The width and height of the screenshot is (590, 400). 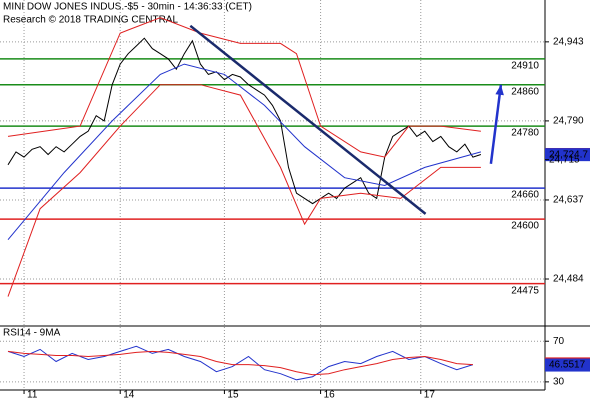 What do you see at coordinates (525, 195) in the screenshot?
I see `level-label: 24660` at bounding box center [525, 195].